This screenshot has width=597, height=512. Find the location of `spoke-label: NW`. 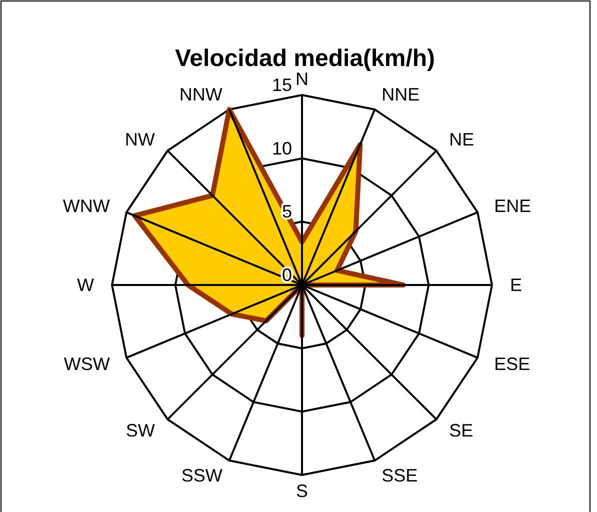

spoke-label: NW is located at coordinates (139, 139).